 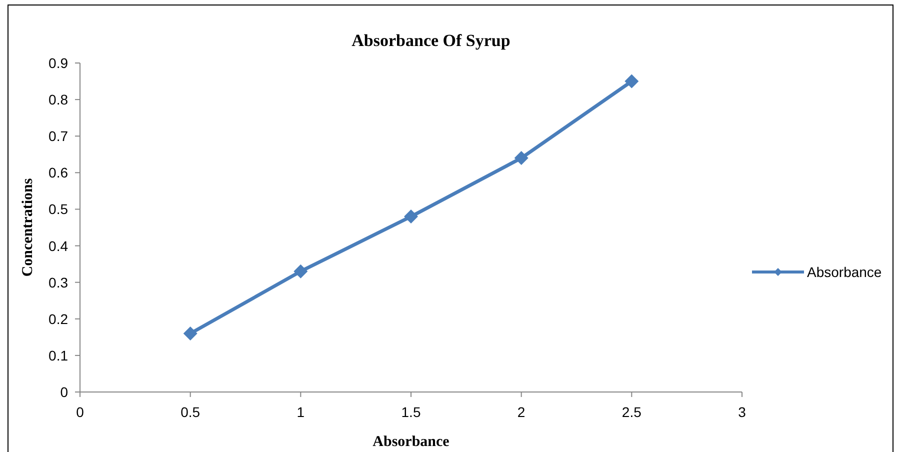 I want to click on y-tick-label: 0.7, so click(x=58, y=136).